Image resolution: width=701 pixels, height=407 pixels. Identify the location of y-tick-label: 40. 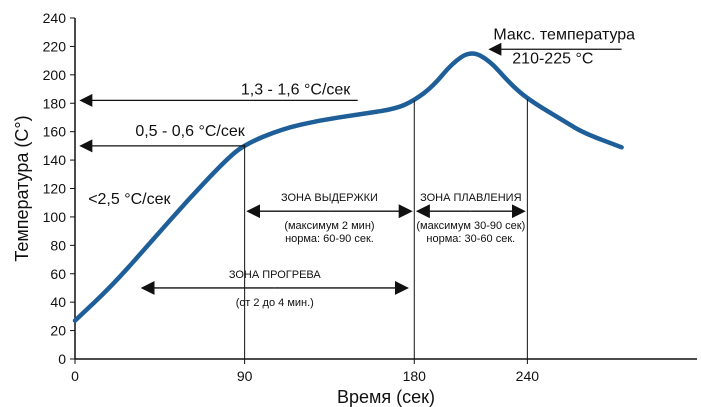
(58, 302).